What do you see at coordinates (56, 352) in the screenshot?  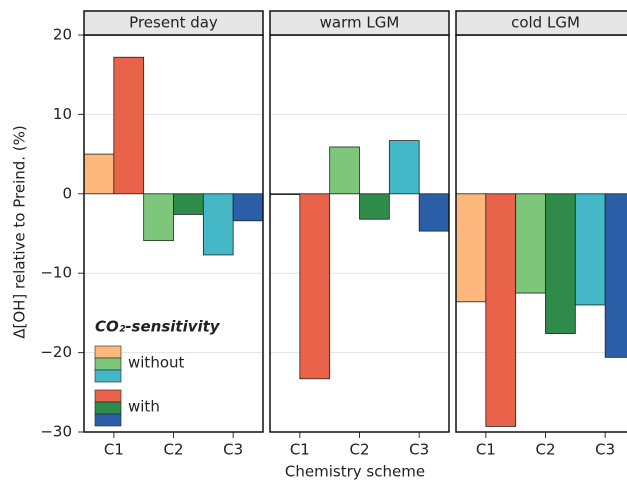 I see `y-tick-label: −20` at bounding box center [56, 352].